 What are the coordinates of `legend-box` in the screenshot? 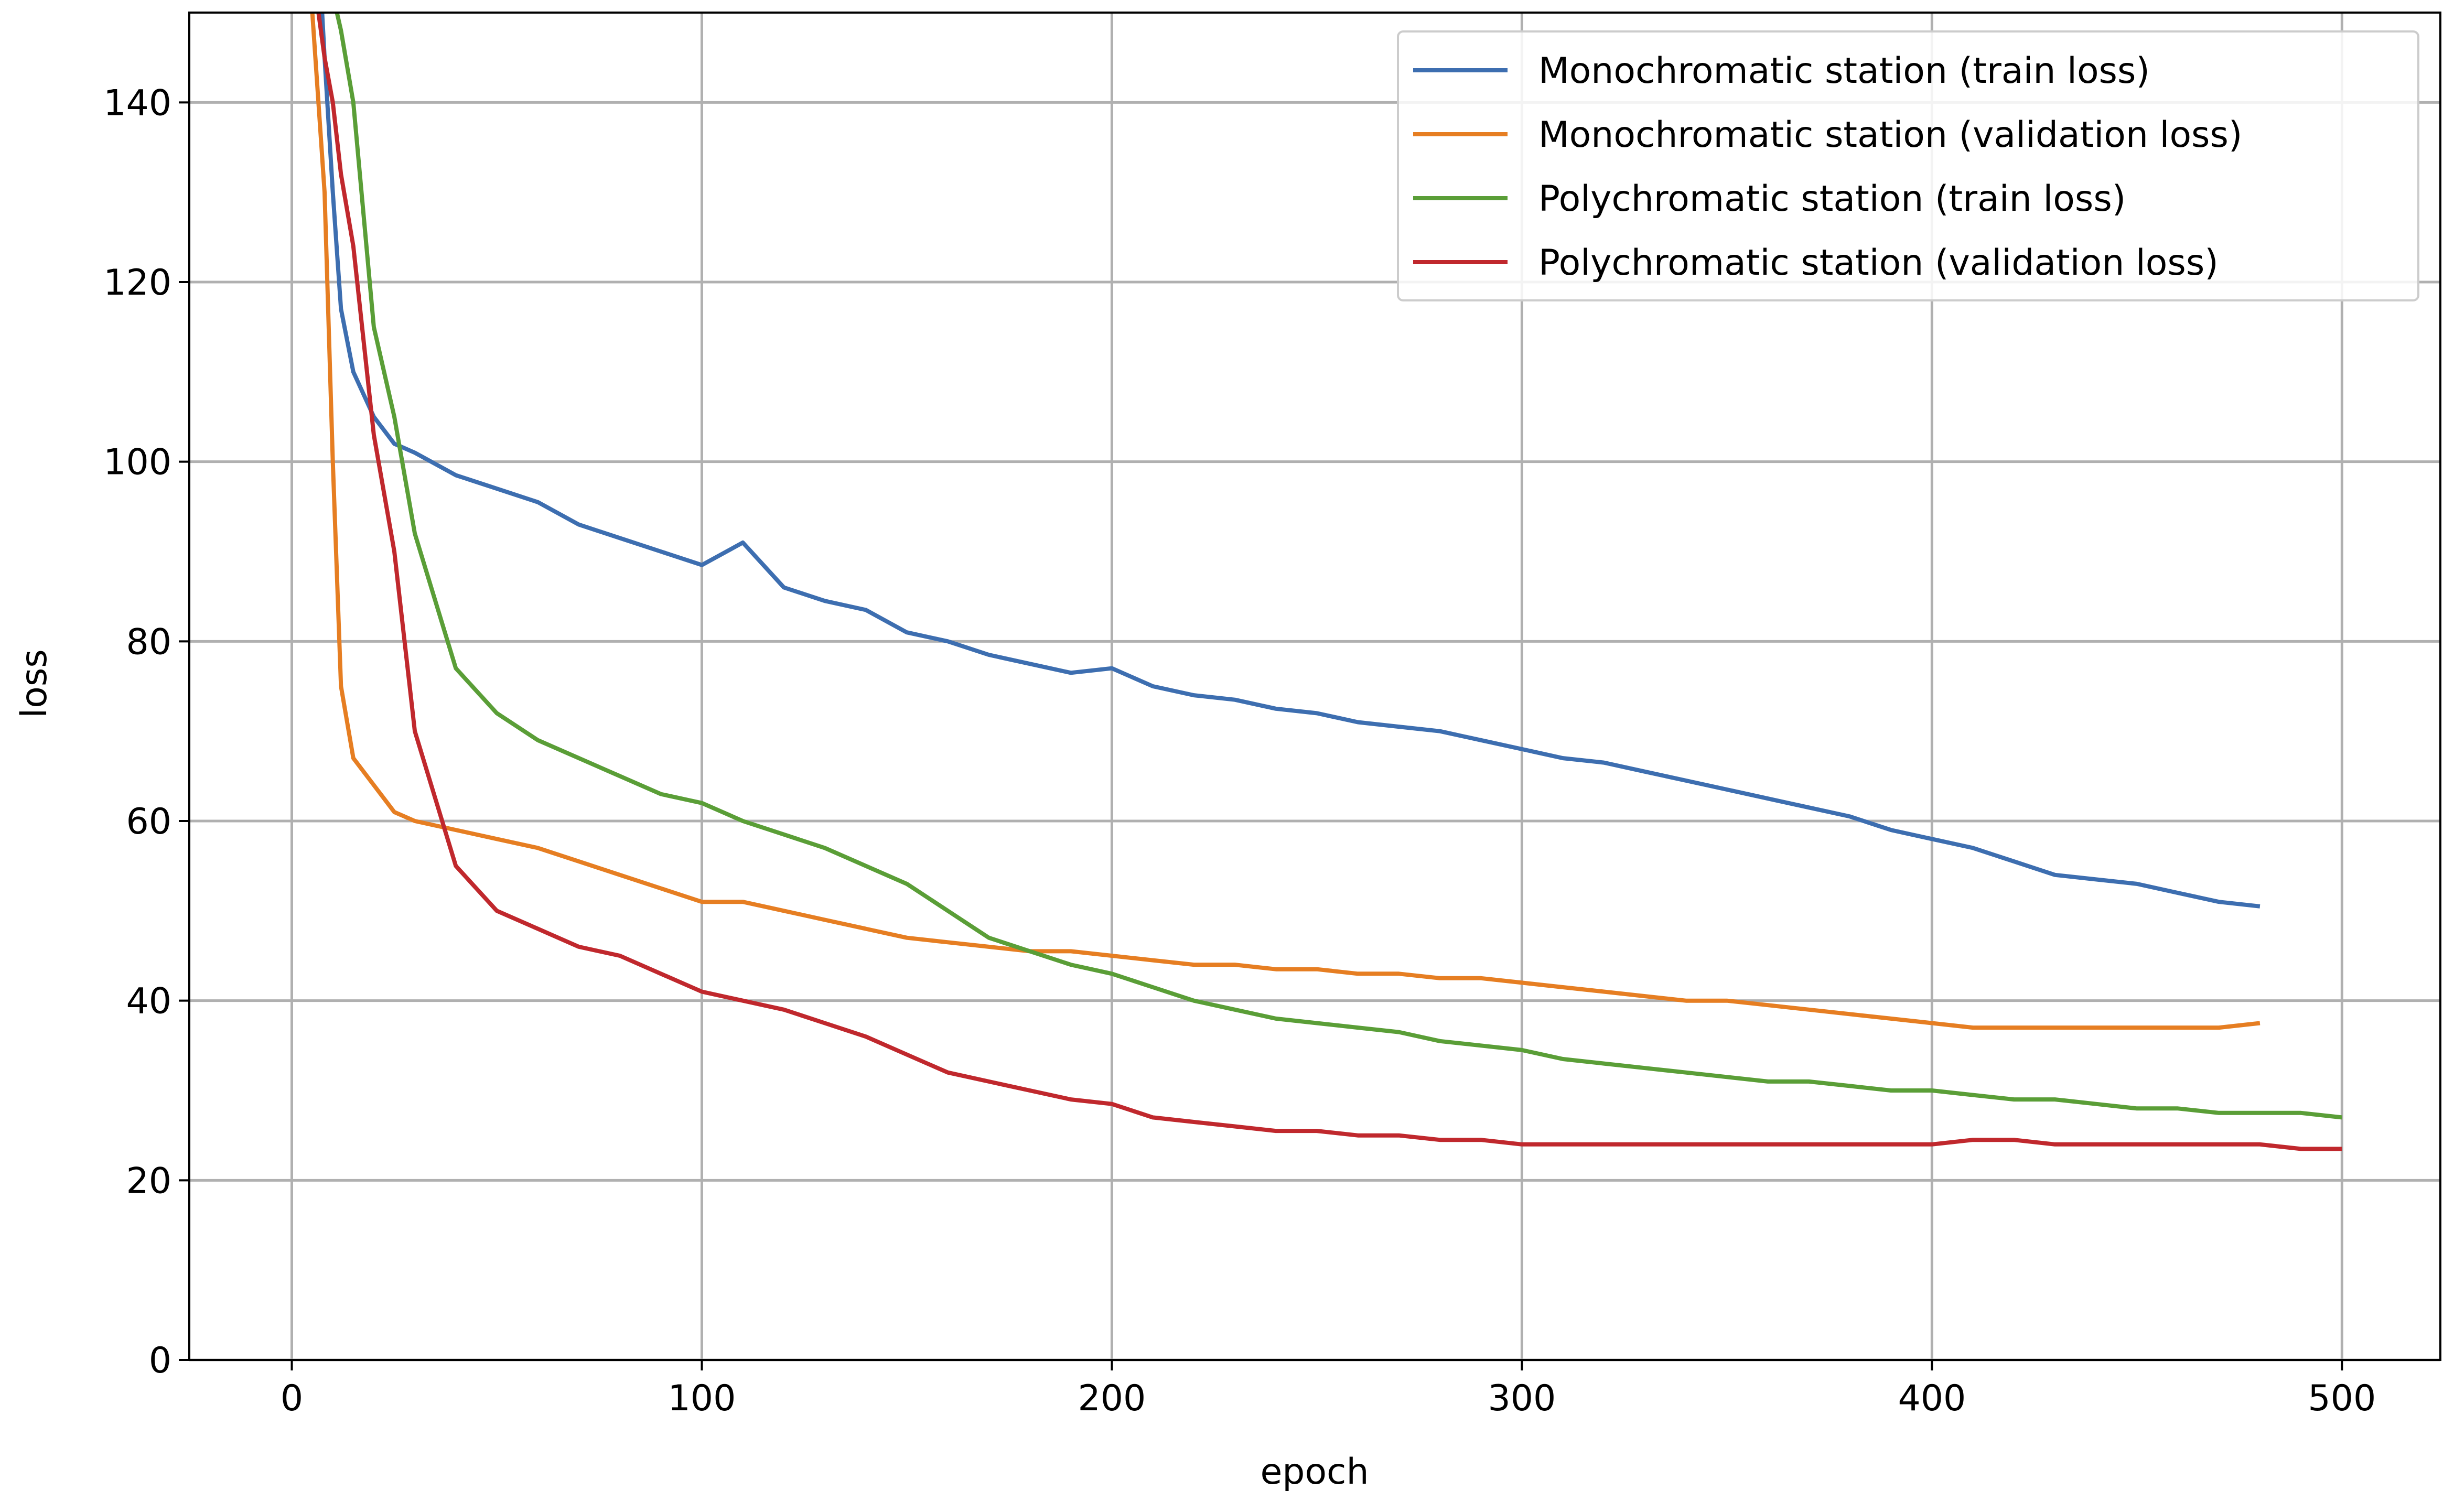 It's located at (1908, 165).